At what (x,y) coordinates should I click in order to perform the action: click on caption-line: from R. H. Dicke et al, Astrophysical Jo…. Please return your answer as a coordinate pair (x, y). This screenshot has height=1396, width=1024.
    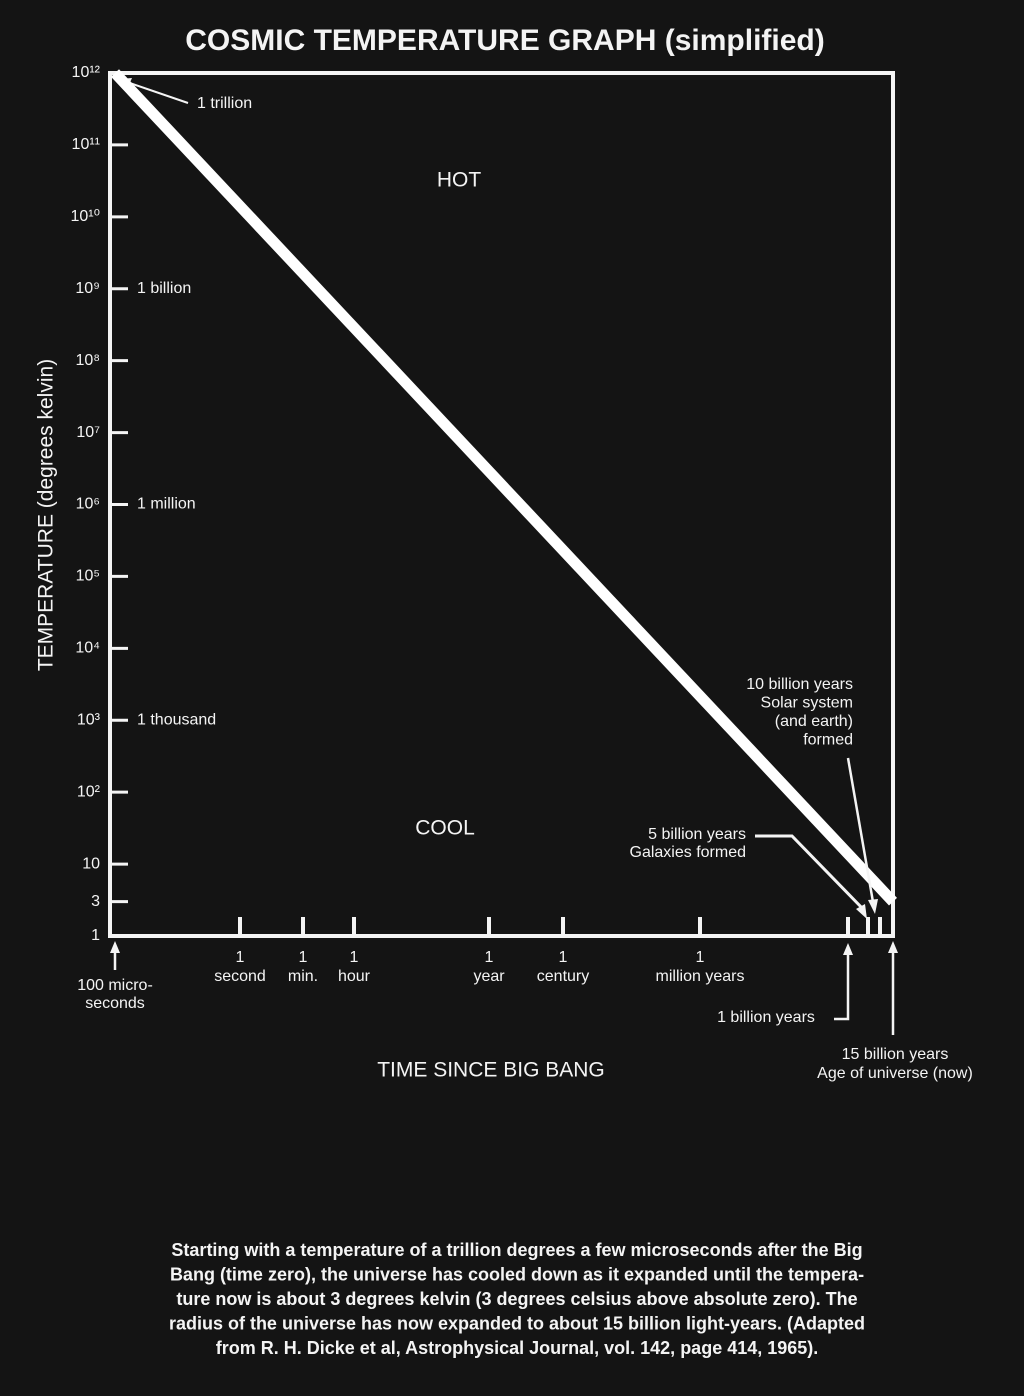
    Looking at the image, I should click on (517, 1348).